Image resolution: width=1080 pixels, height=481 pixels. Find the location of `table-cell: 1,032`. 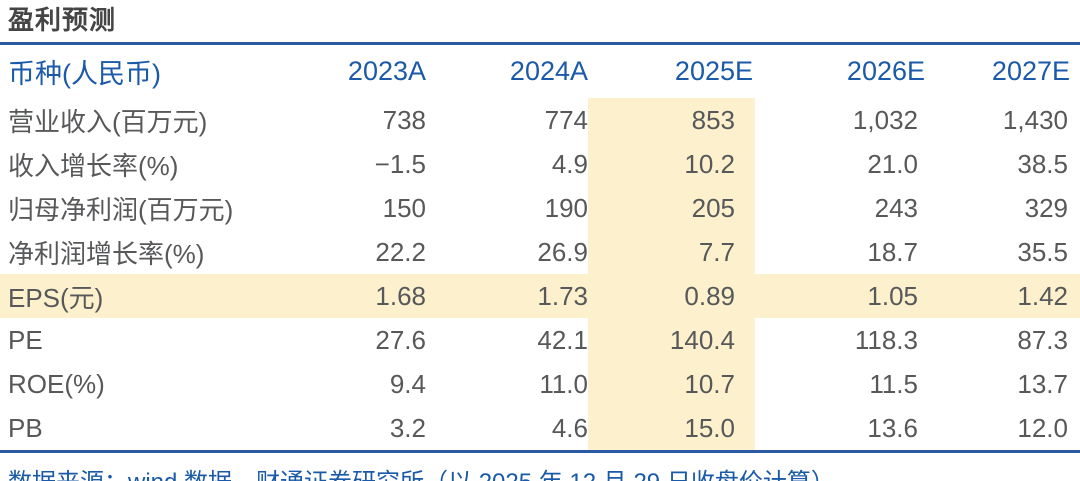

table-cell: 1,032 is located at coordinates (885, 119).